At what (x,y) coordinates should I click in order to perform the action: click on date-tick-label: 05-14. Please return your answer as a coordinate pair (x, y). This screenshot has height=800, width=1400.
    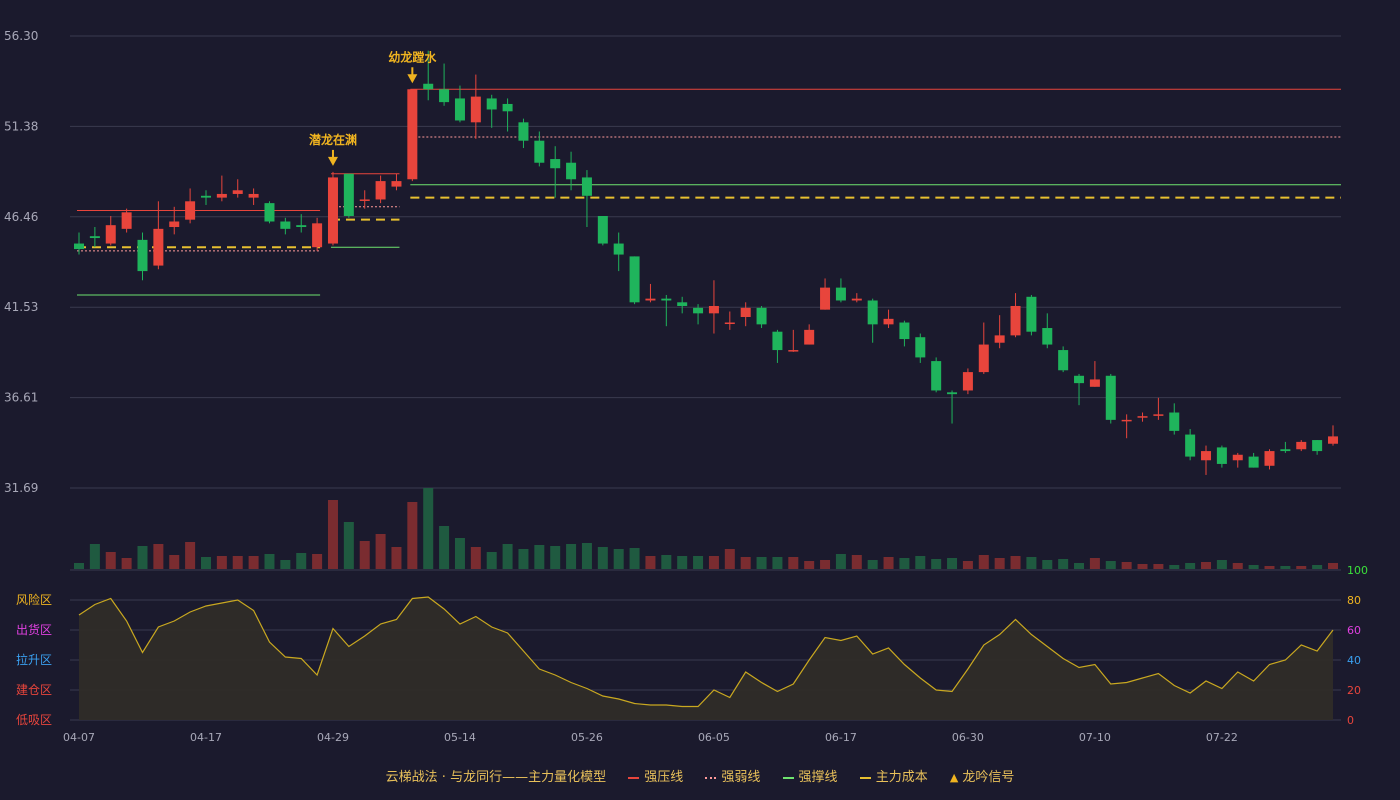
    Looking at the image, I should click on (460, 737).